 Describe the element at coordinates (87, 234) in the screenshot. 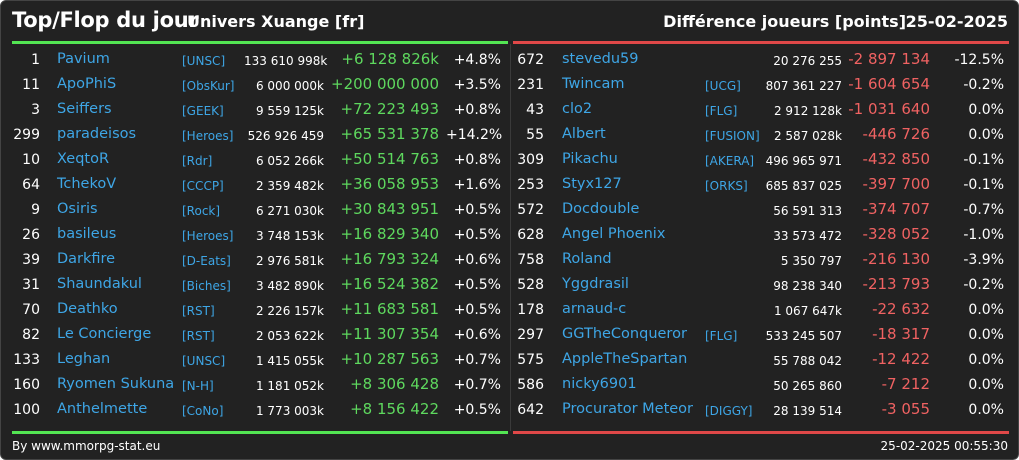

I see `player-name-link: basileus` at that location.